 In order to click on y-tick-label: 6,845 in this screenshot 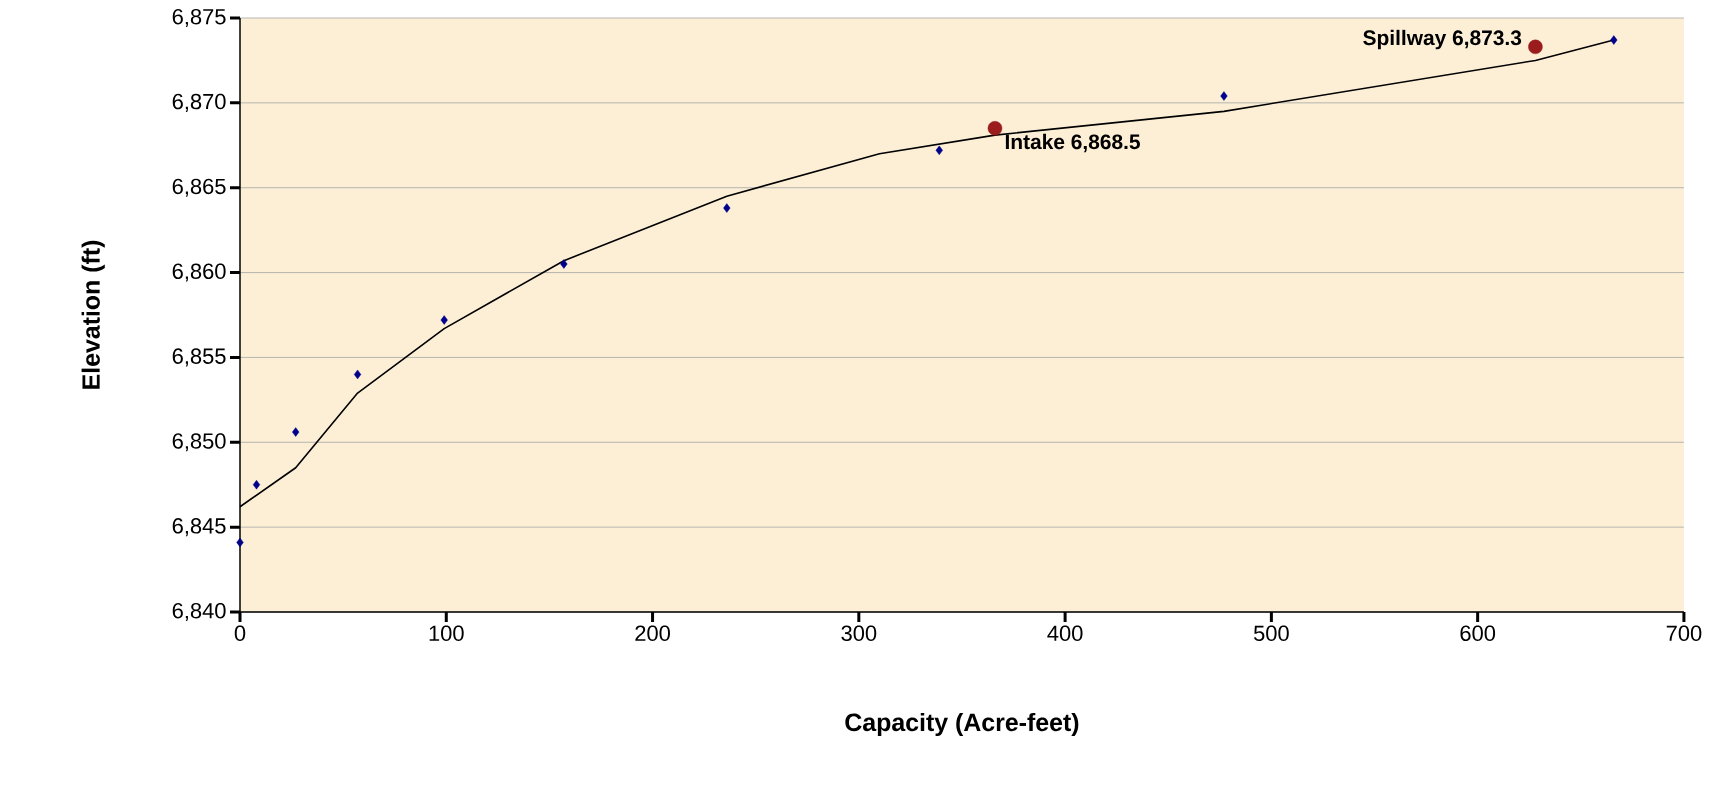, I will do `click(199, 527)`.